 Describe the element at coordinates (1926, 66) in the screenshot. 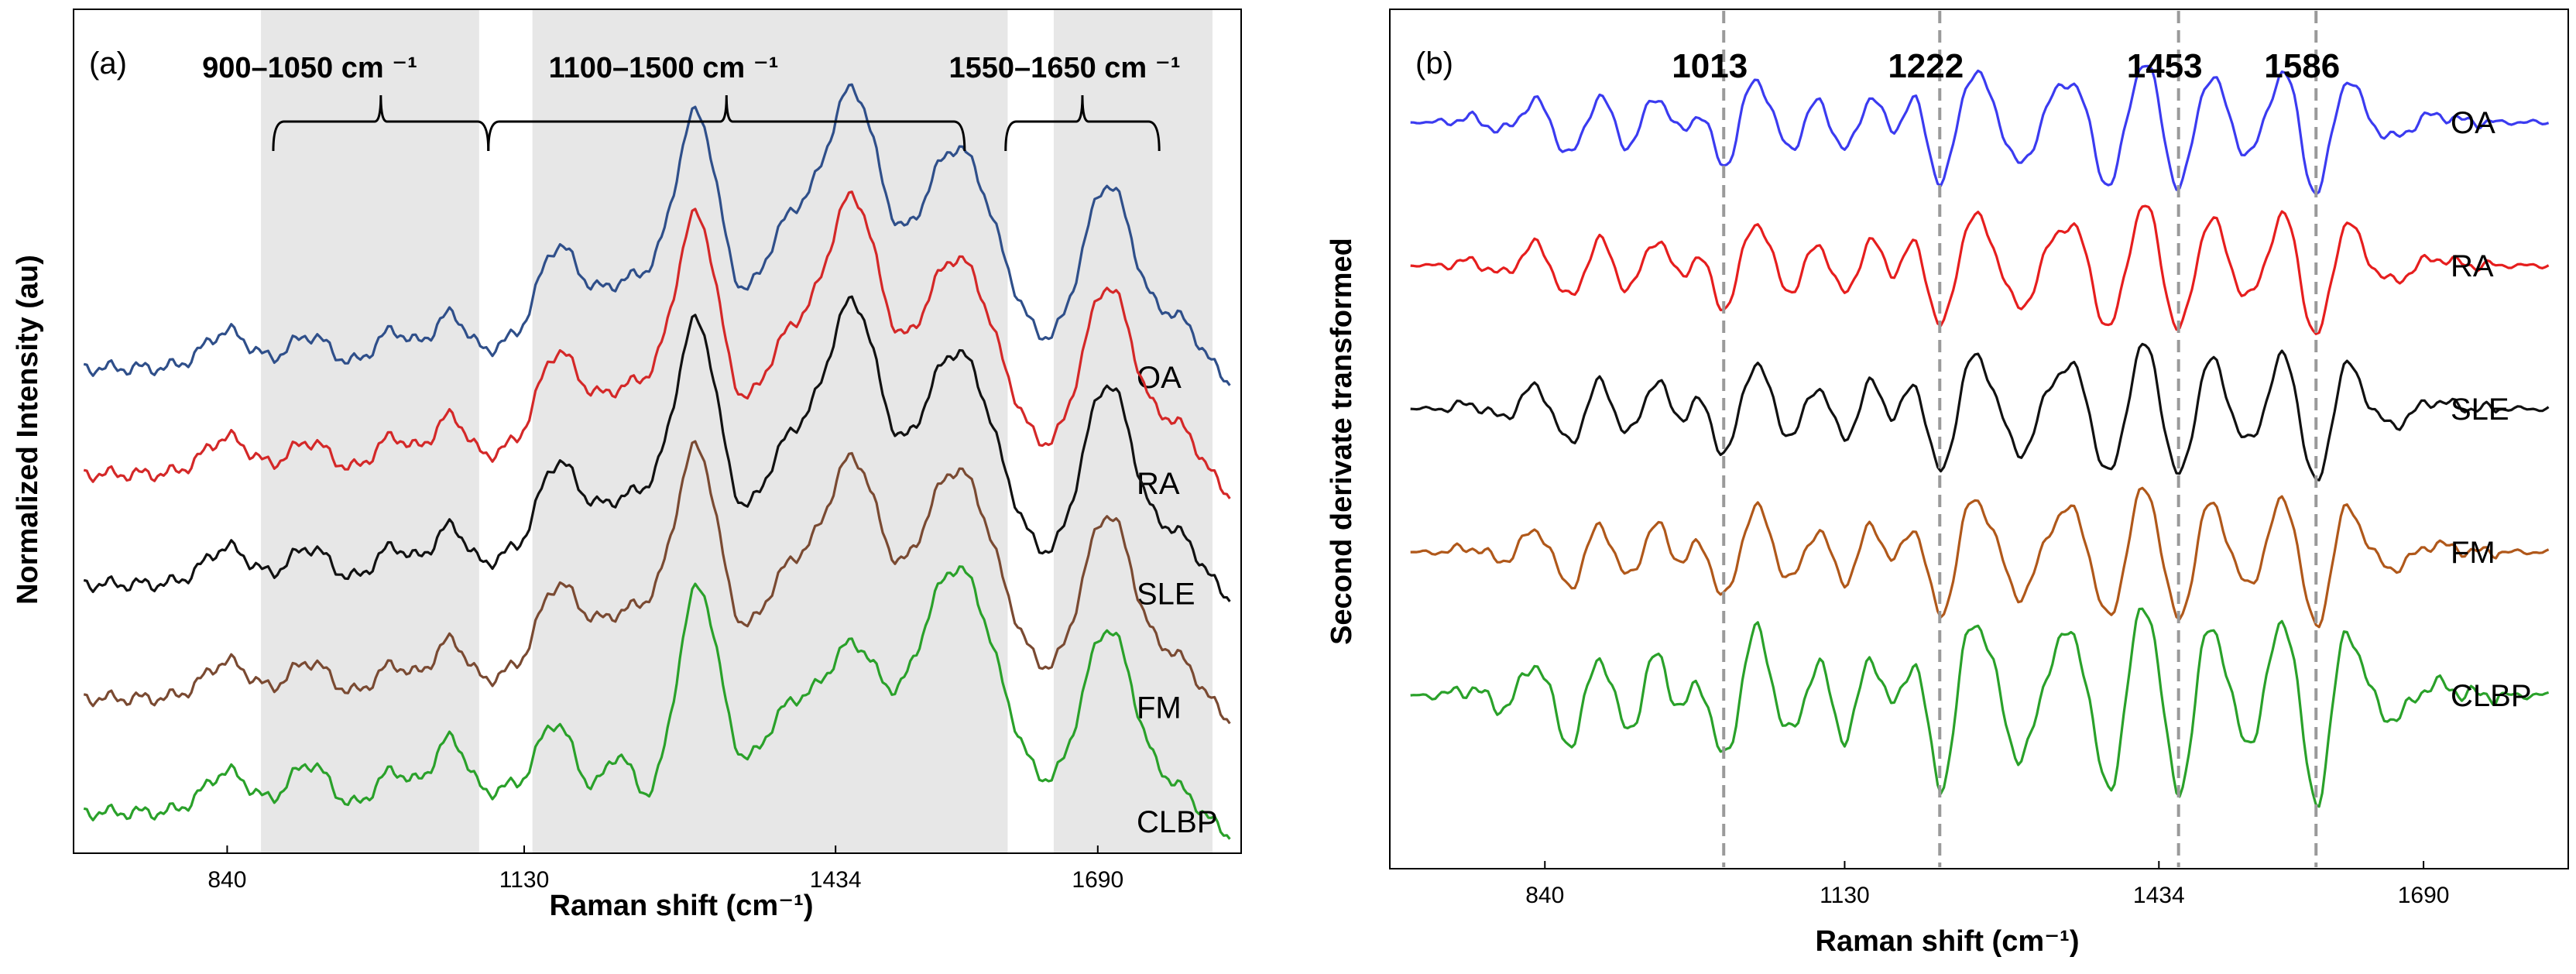

I see `peak-label: 1222` at that location.